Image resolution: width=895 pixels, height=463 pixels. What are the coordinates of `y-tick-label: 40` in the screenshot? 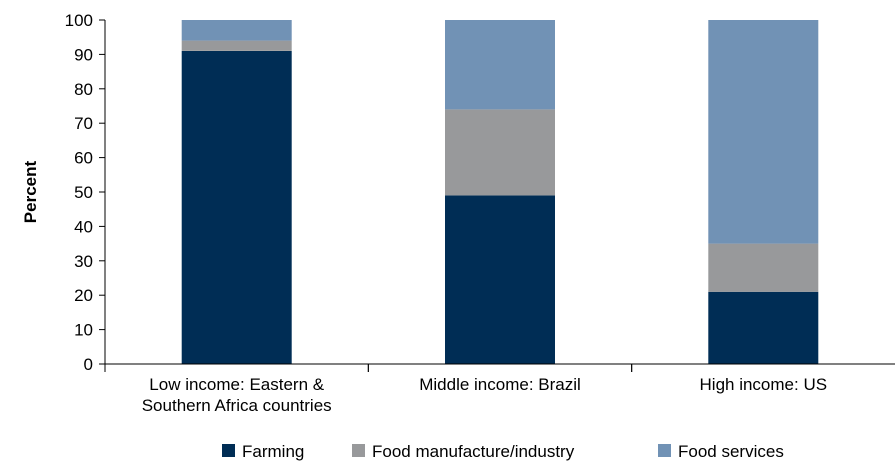 It's located at (83, 226).